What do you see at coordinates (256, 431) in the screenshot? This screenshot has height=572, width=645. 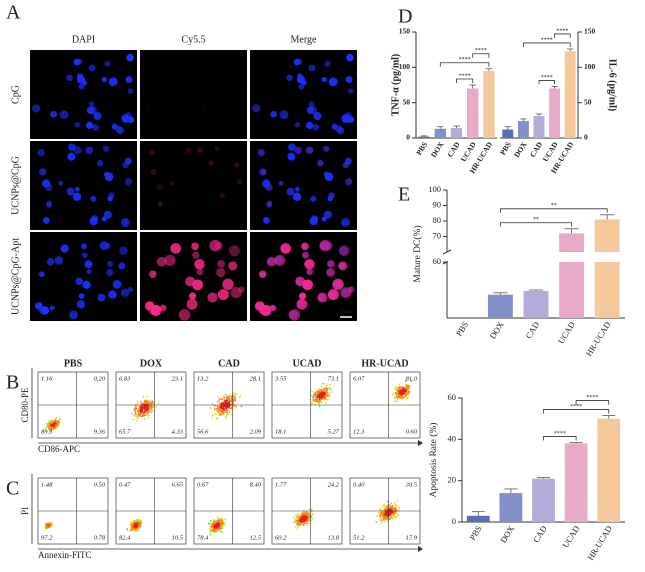 I see `quadrant-value: 2.09` at bounding box center [256, 431].